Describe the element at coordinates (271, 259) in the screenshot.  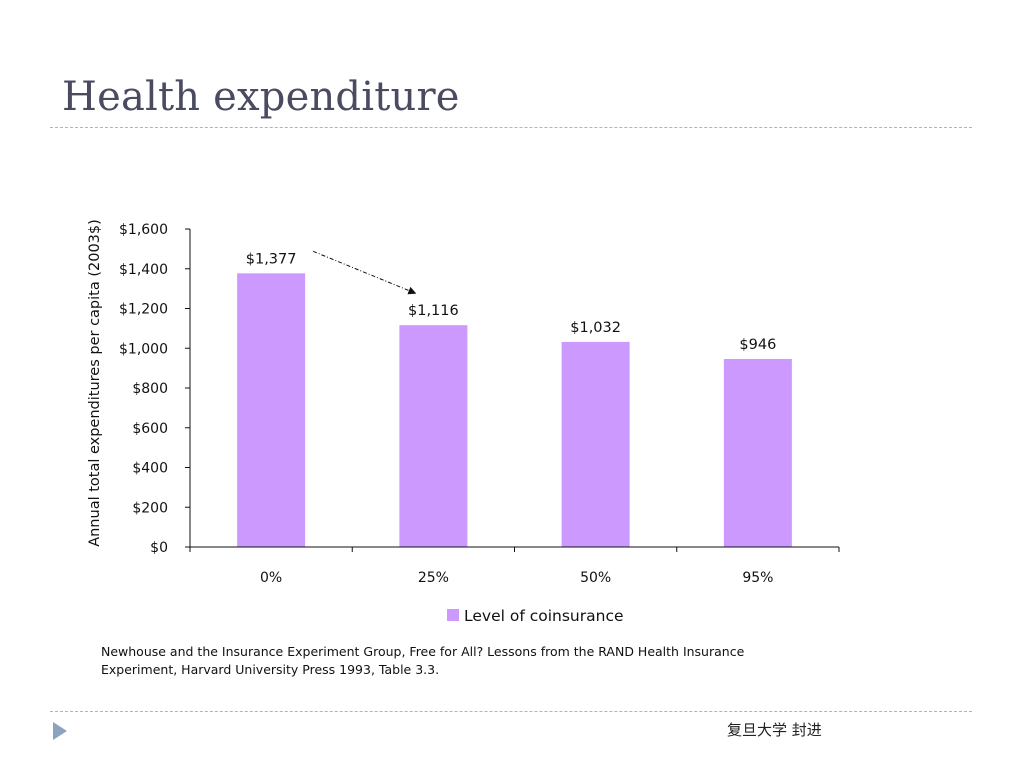
I see `data-label: $1,377` at that location.